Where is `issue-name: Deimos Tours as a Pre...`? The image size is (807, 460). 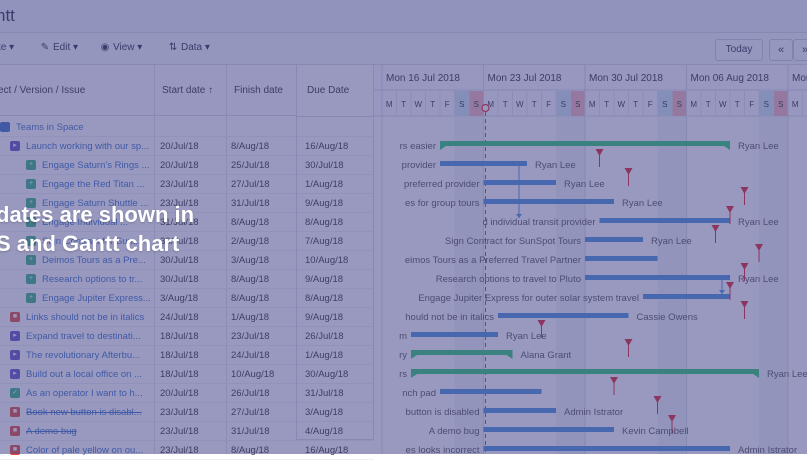 issue-name: Deimos Tours as a Pre... is located at coordinates (94, 260).